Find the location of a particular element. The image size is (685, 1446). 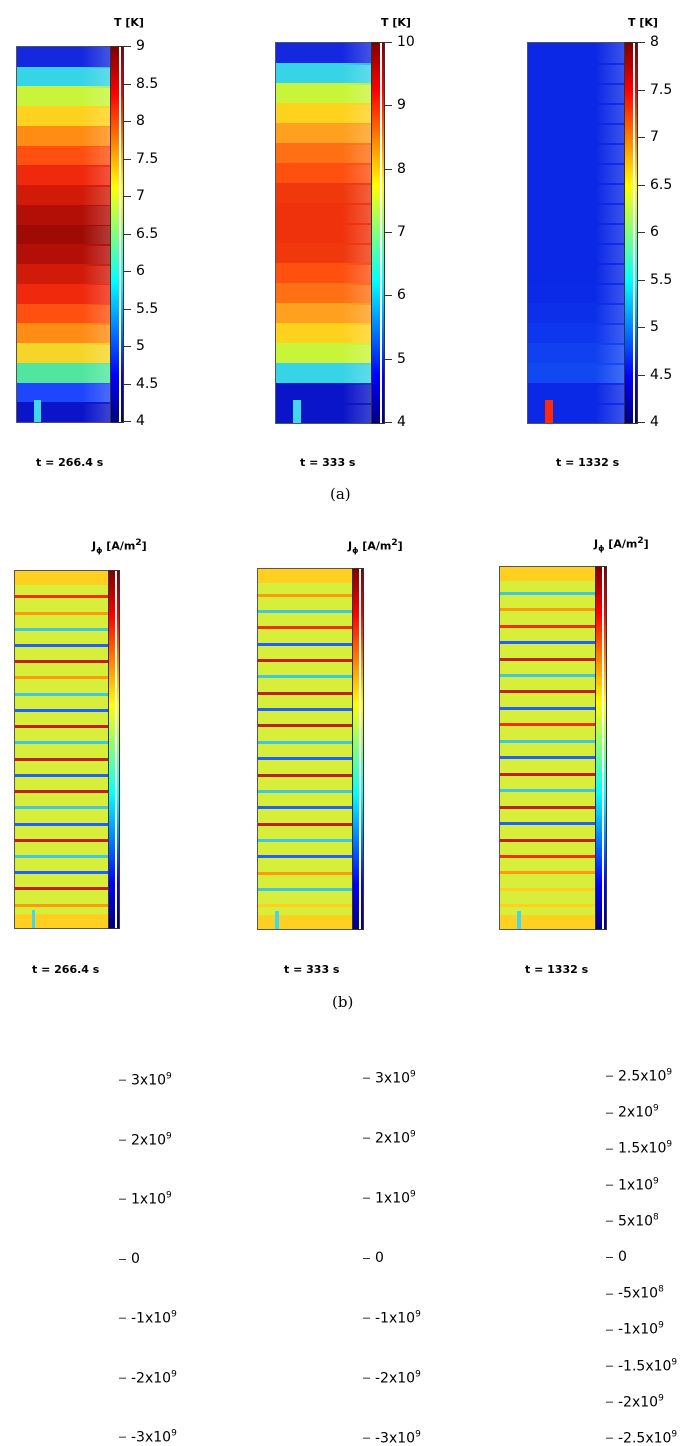

current-density-unit-label: Jϕ [A/m2] is located at coordinates (119, 546).